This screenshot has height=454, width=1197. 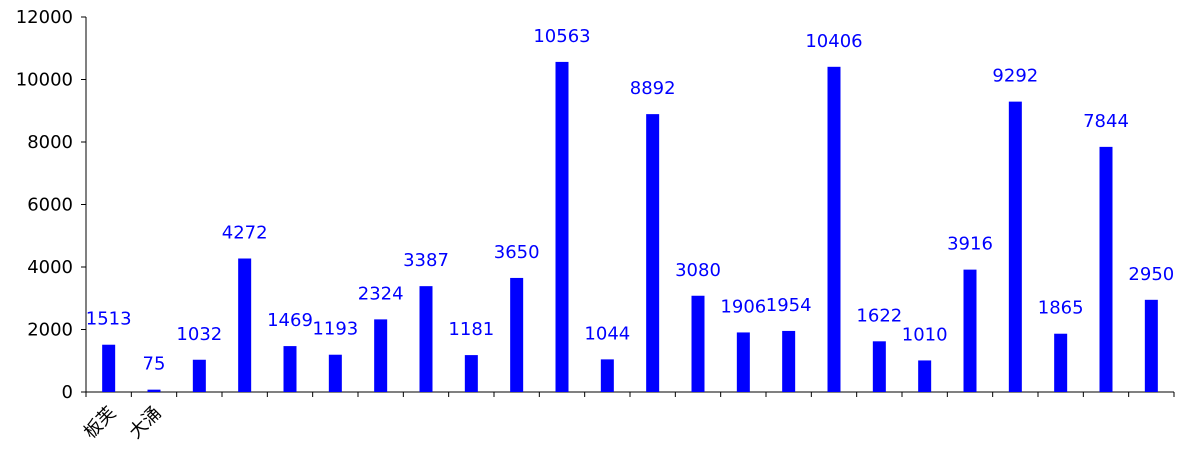 What do you see at coordinates (471, 329) in the screenshot?
I see `data-label: 1181` at bounding box center [471, 329].